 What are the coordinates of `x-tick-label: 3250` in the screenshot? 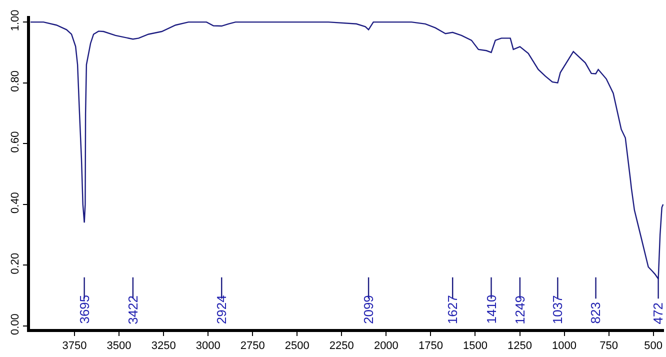 It's located at (163, 346).